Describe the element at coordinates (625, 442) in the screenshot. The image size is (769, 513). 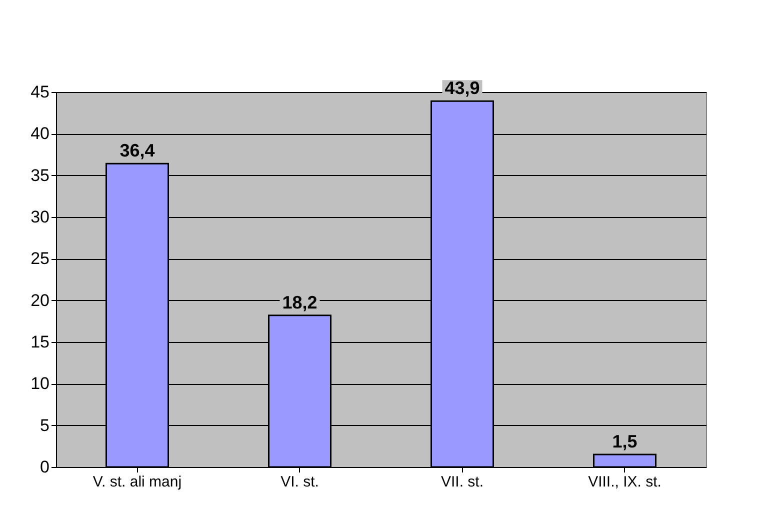
I see `data-label: 1,5` at that location.